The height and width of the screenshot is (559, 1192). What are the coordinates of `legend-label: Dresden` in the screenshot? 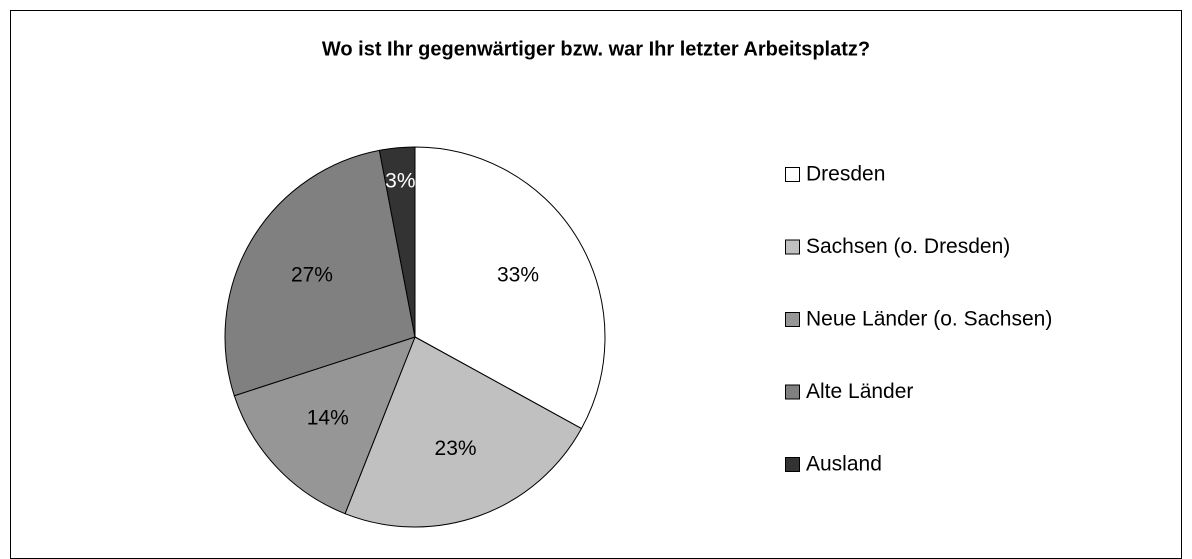 It's located at (845, 174).